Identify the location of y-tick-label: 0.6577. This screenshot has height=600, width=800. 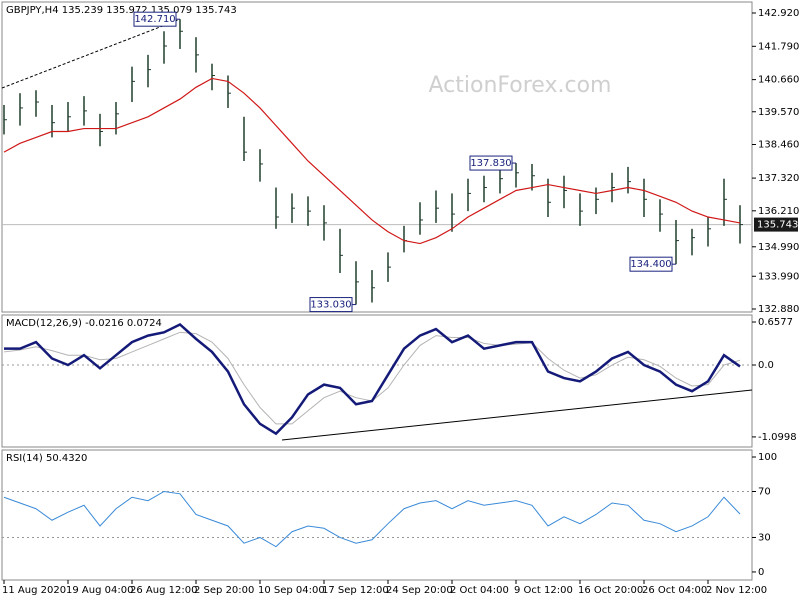
(775, 322).